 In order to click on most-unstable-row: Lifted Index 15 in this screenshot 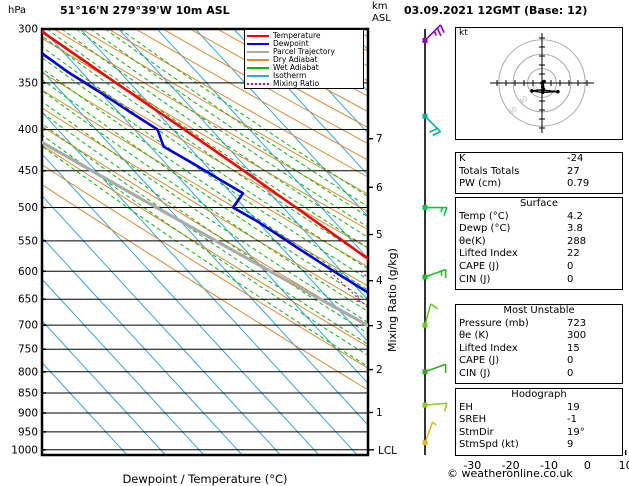, I will do `click(539, 349)`.